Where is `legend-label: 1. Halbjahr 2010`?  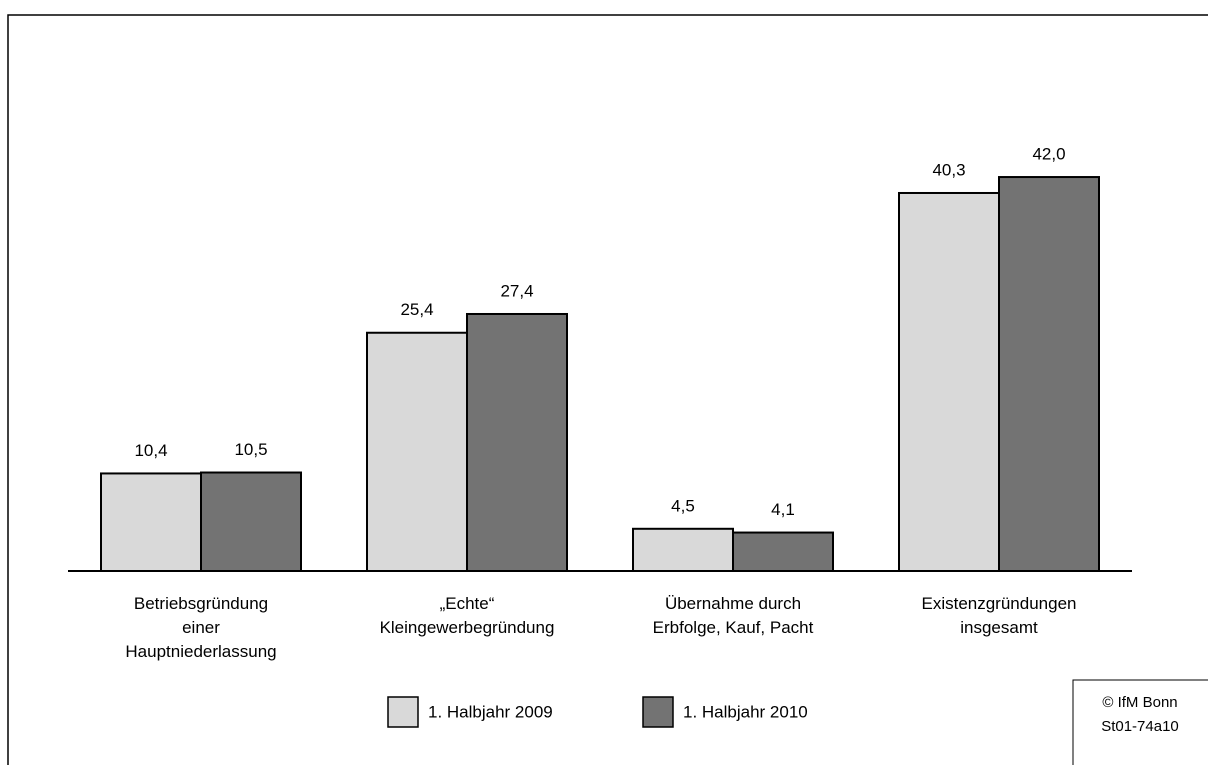
legend-label: 1. Halbjahr 2010 is located at coordinates (745, 711).